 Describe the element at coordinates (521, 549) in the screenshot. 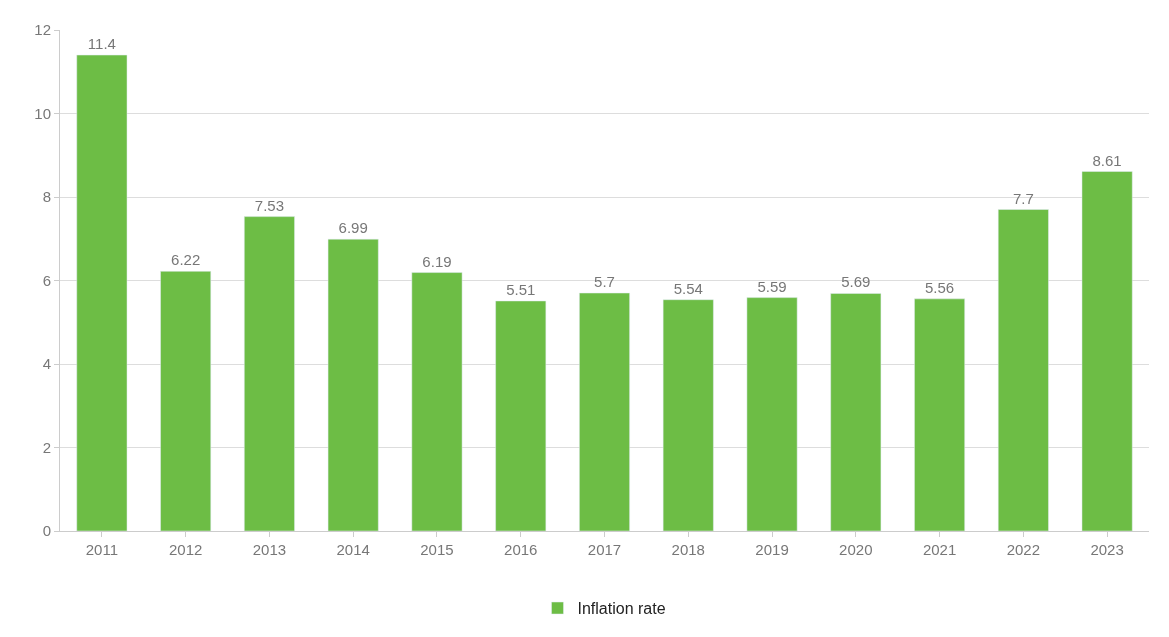

I see `x-tick-label: 2016` at that location.